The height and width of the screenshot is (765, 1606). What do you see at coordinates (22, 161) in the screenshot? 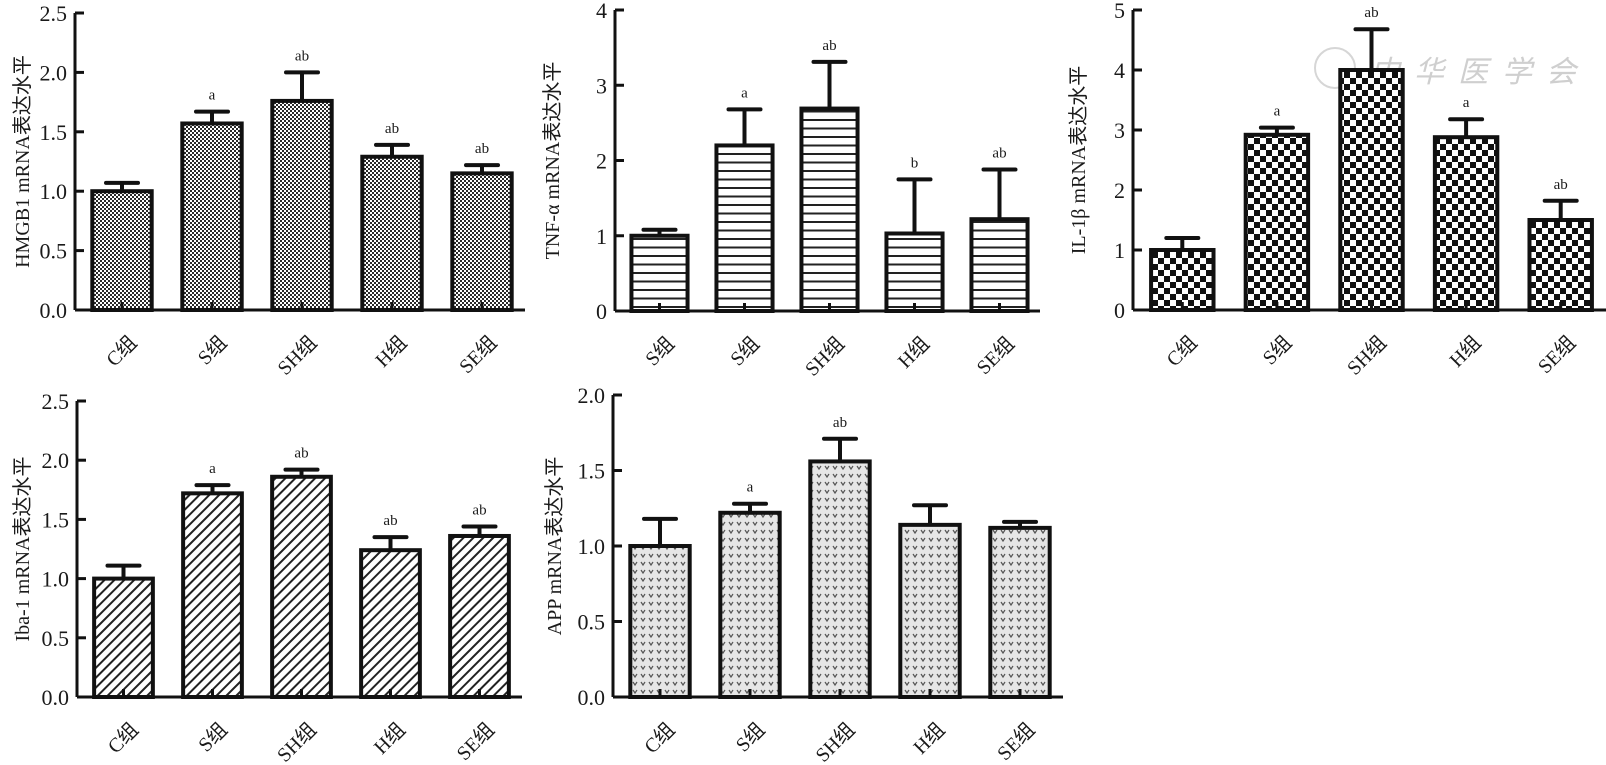
I see `y-axis-title: HMGB1 mRNA表达水平` at bounding box center [22, 161].